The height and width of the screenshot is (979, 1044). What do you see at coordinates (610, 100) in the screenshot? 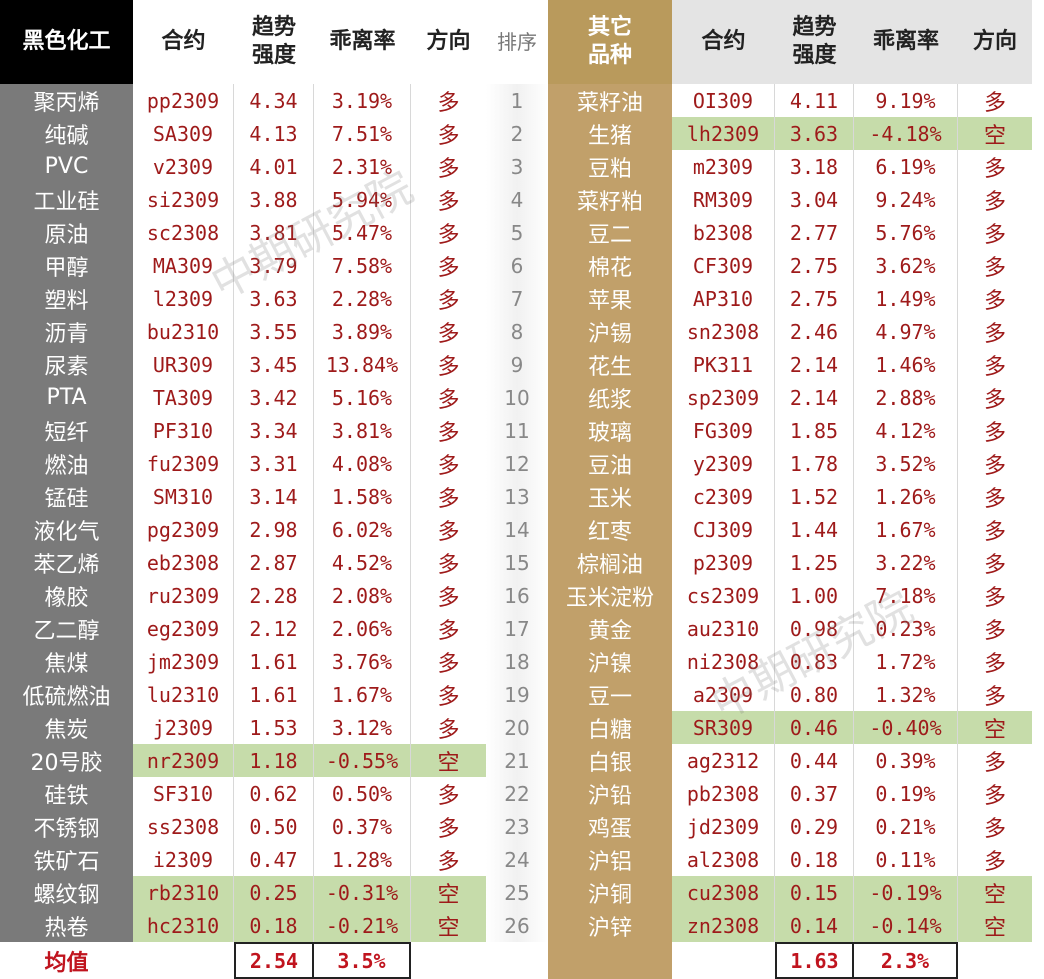
I see `right-product-name: 菜籽油` at bounding box center [610, 100].